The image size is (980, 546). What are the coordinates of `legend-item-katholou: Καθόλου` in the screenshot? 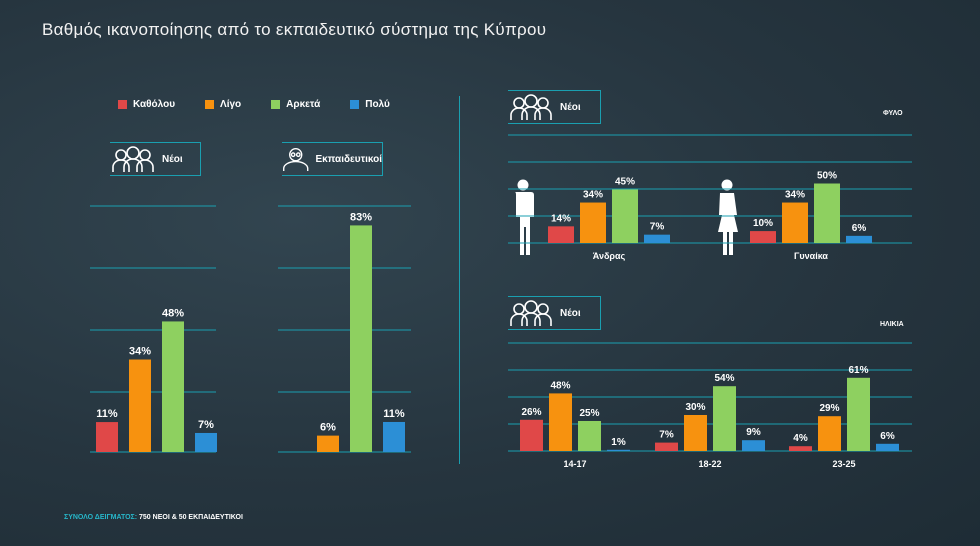 It's located at (146, 104).